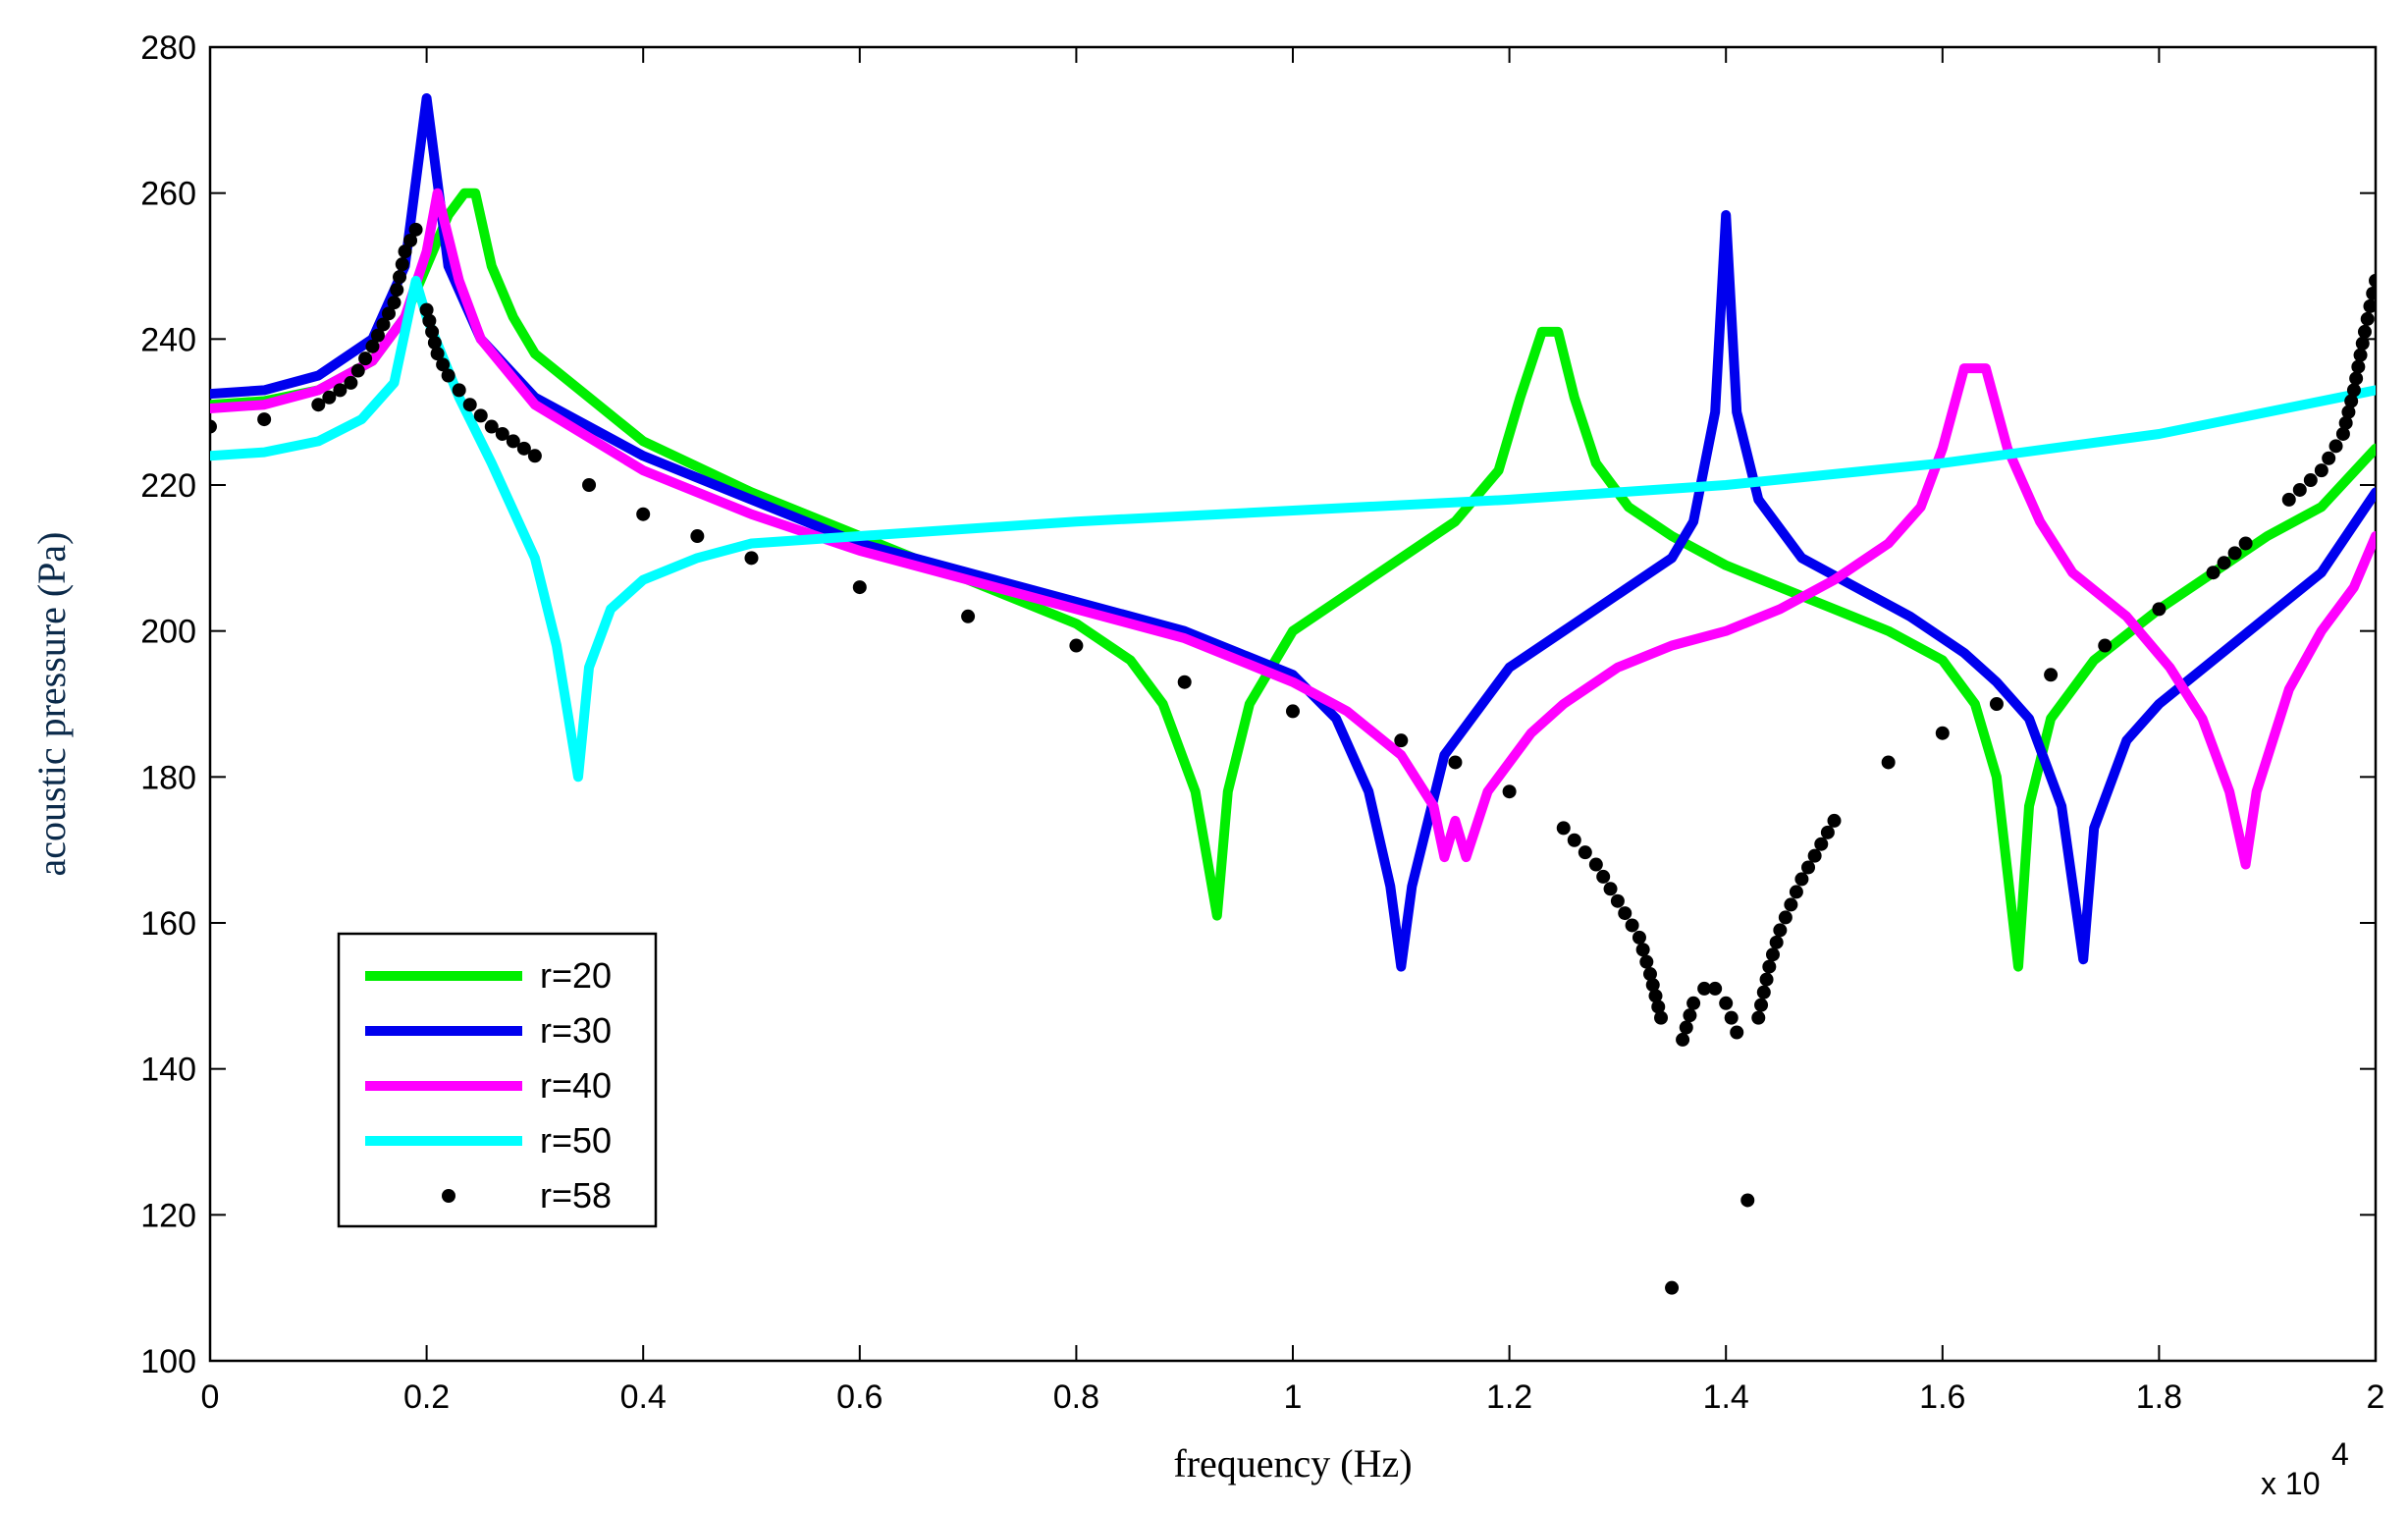 This screenshot has height=1513, width=2408. I want to click on legend-label-r=20: r=20, so click(576, 975).